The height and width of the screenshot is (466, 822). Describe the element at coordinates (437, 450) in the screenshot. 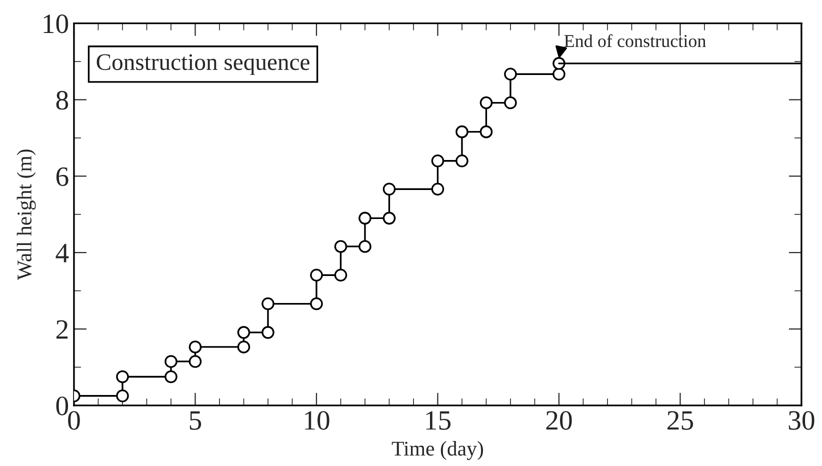

I see `x-axis-title: Time (day)` at that location.